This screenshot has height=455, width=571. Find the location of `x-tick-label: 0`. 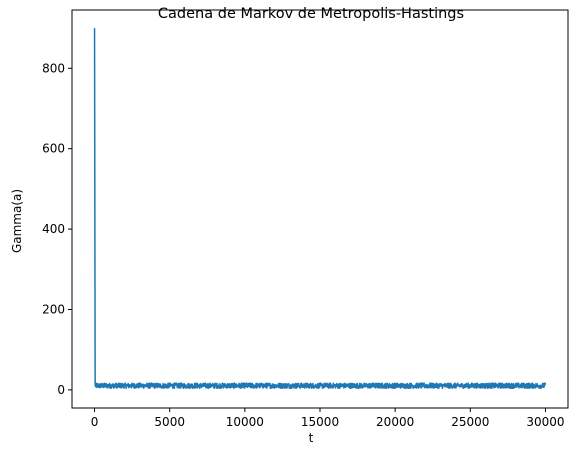

x-tick-label: 0 is located at coordinates (95, 422).